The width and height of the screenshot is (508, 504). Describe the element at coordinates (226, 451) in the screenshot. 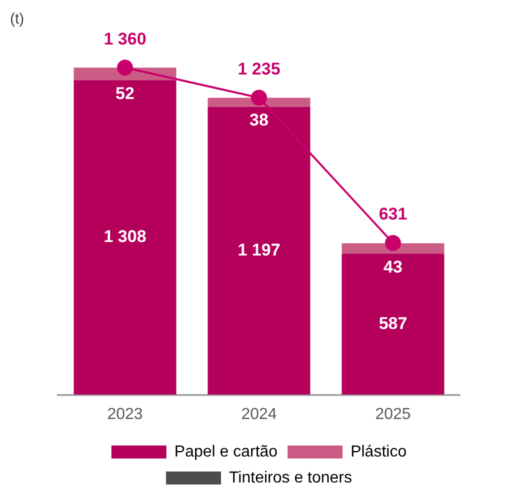

I see `legend-label: Papel e cartão` at that location.